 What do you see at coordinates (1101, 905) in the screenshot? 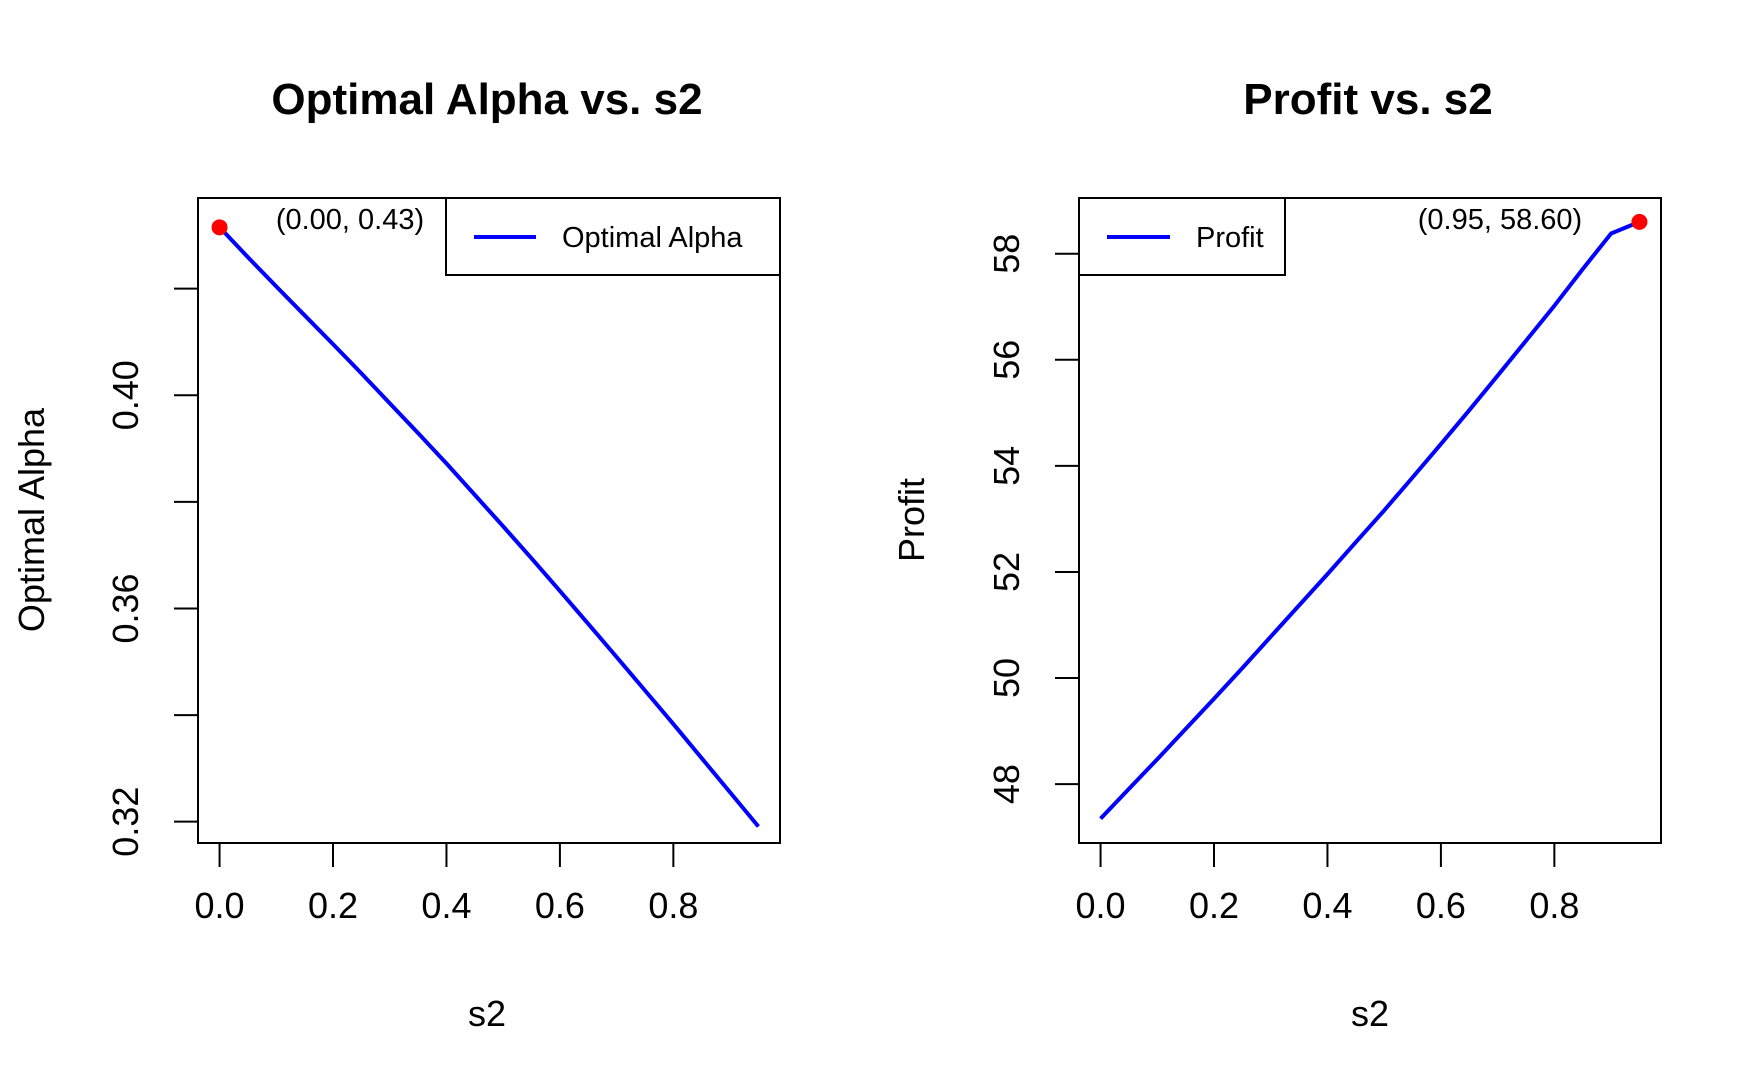
I see `profit-x-tick-label: 0.0` at bounding box center [1101, 905].